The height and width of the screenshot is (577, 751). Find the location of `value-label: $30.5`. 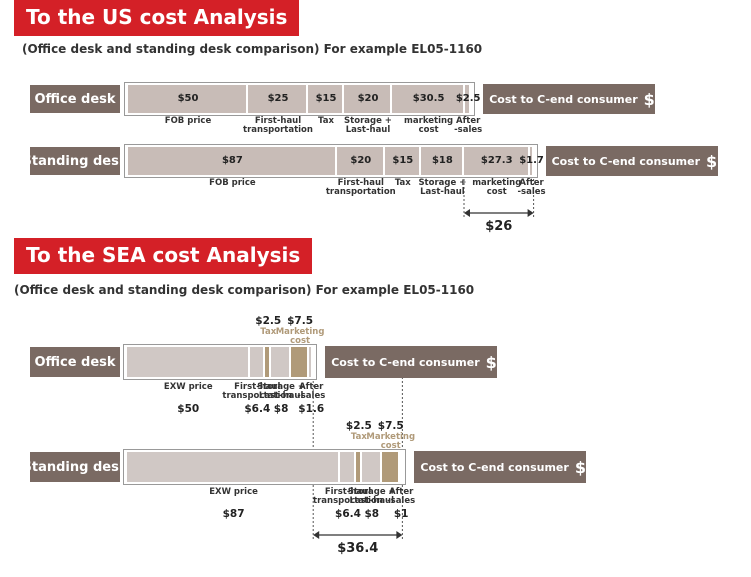

value-label: $30.5 is located at coordinates (428, 98).